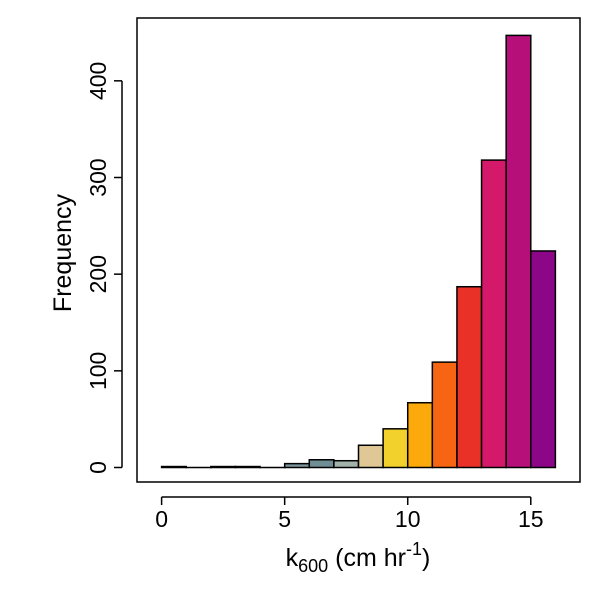  What do you see at coordinates (98, 274) in the screenshot?
I see `y-tick-label: 200` at bounding box center [98, 274].